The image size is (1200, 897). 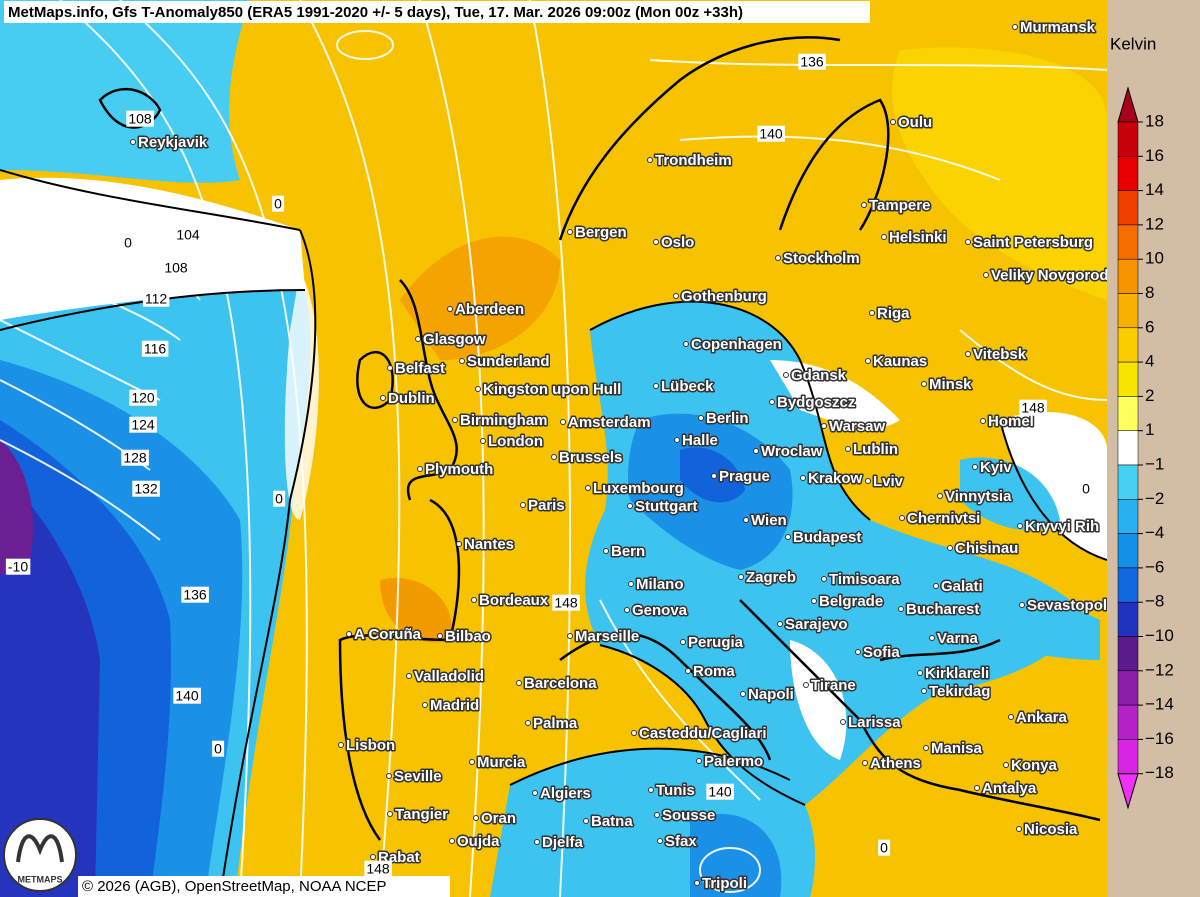 What do you see at coordinates (874, 722) in the screenshot?
I see `city-label: Larissa` at bounding box center [874, 722].